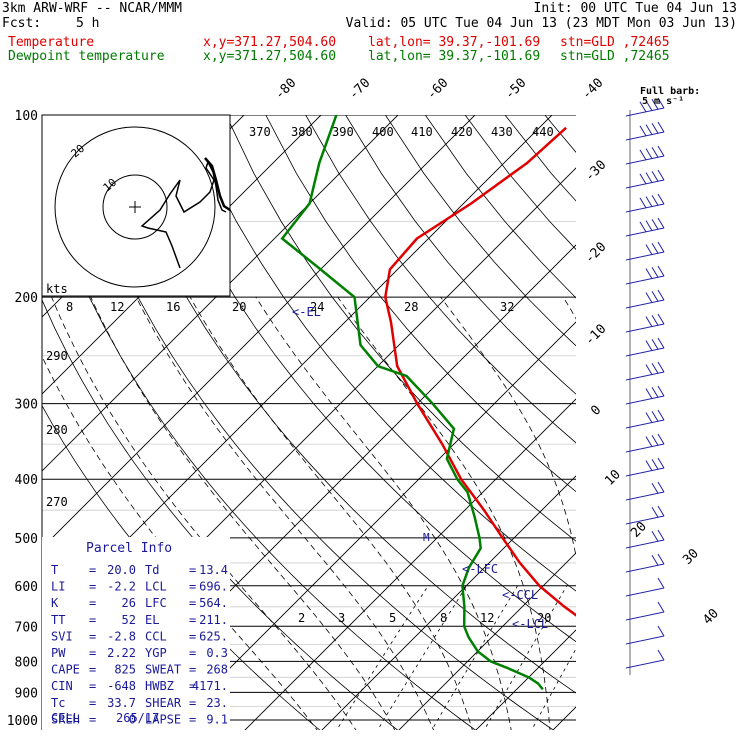 This screenshot has width=740, height=740. I want to click on parcel-param-value: -2.2, so click(121, 587).